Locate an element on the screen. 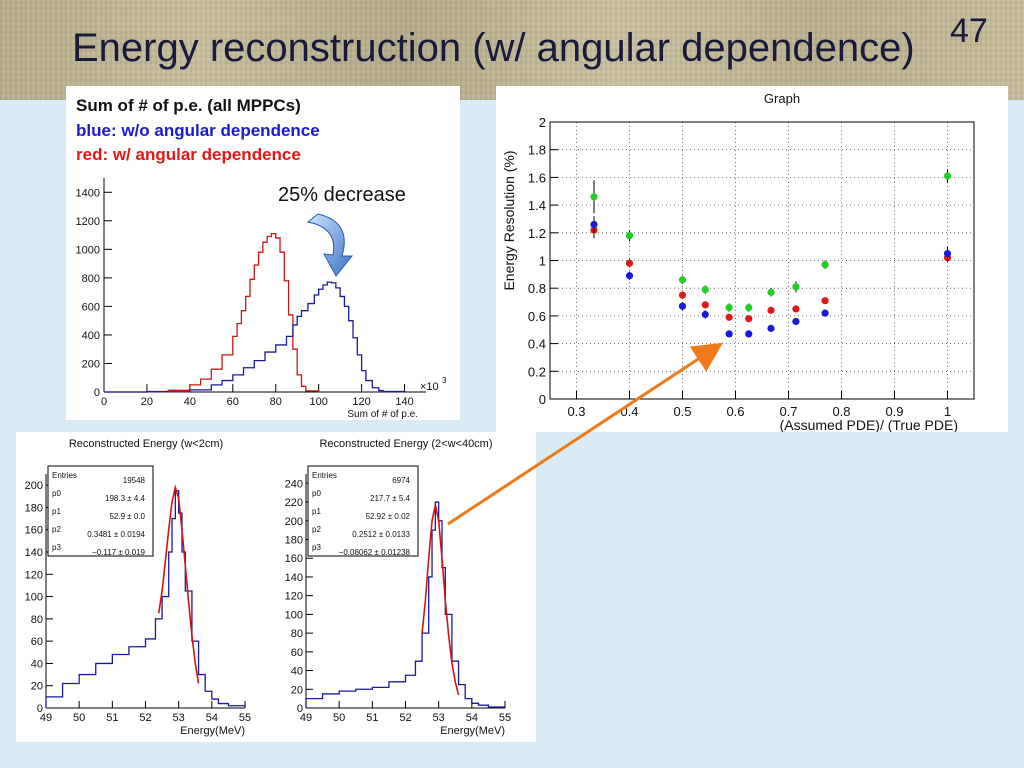  x-axis-label: Energy(MeV) is located at coordinates (212, 731).